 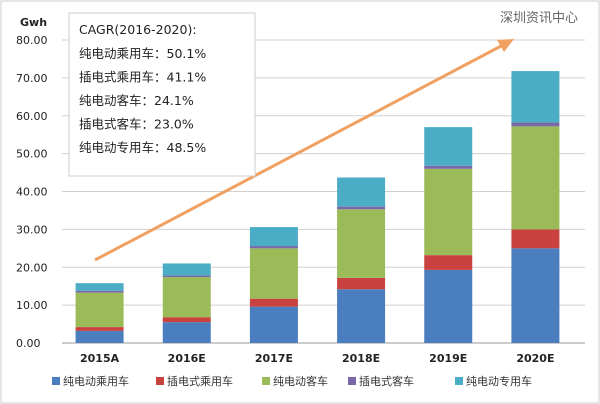 What do you see at coordinates (535, 358) in the screenshot?
I see `x-tick-label: 2020E` at bounding box center [535, 358].